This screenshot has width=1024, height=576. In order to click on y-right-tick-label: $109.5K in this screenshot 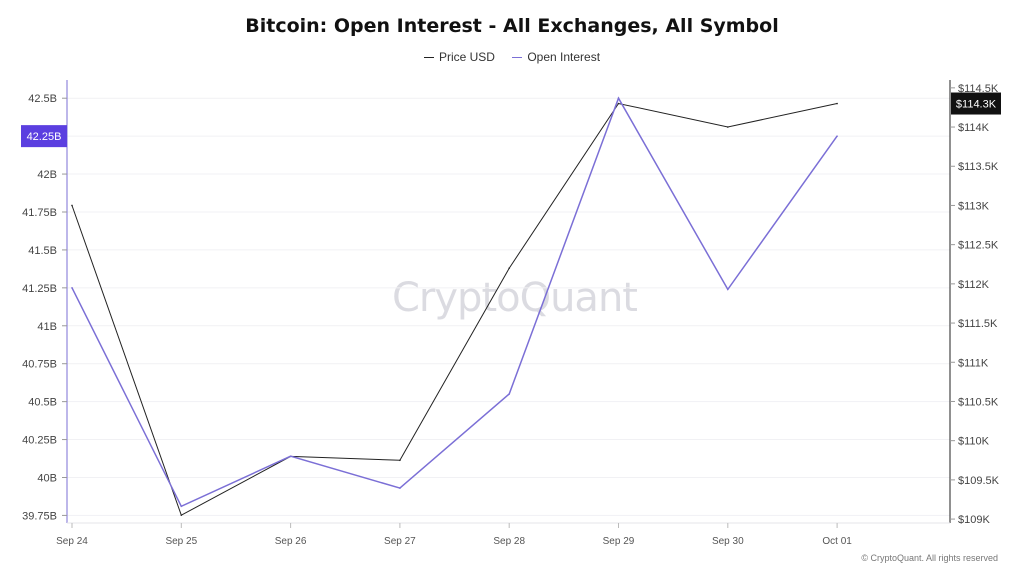, I will do `click(979, 481)`.